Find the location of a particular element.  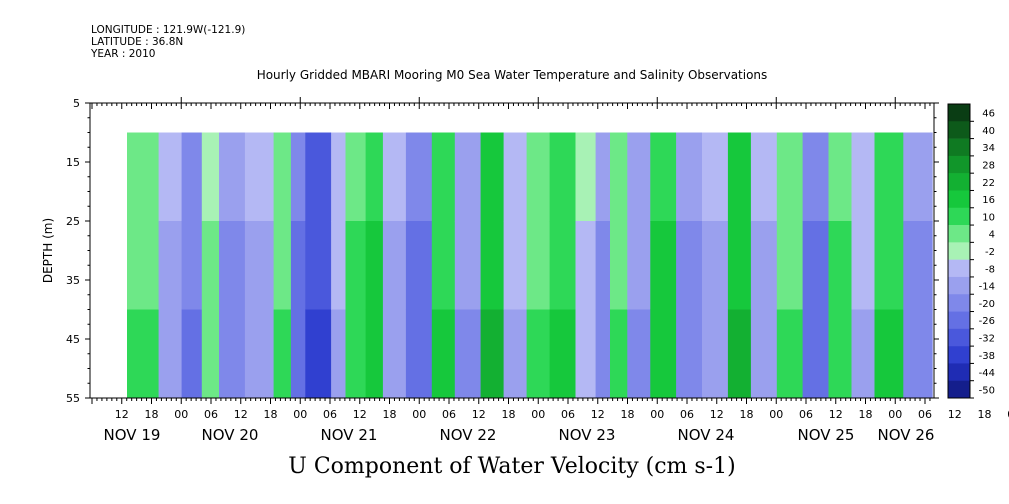

colorbar: 46 40 34 28 22 16 10 4 -2 -8 -14 -20 -26 -32 -38 -44 -50 is located at coordinates (971, 251).